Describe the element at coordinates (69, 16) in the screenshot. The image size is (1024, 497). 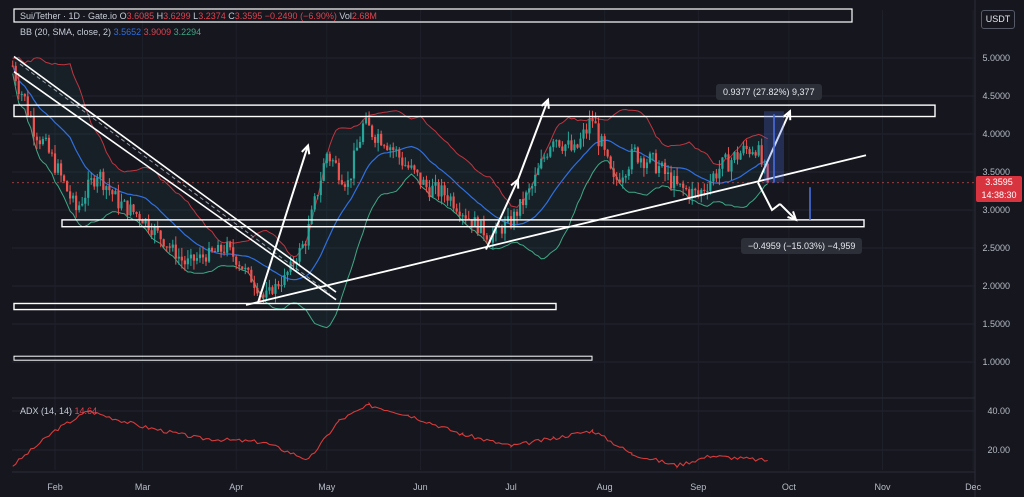
I see `symbol-title: Sui/Tether · 1D · Gate.io` at that location.